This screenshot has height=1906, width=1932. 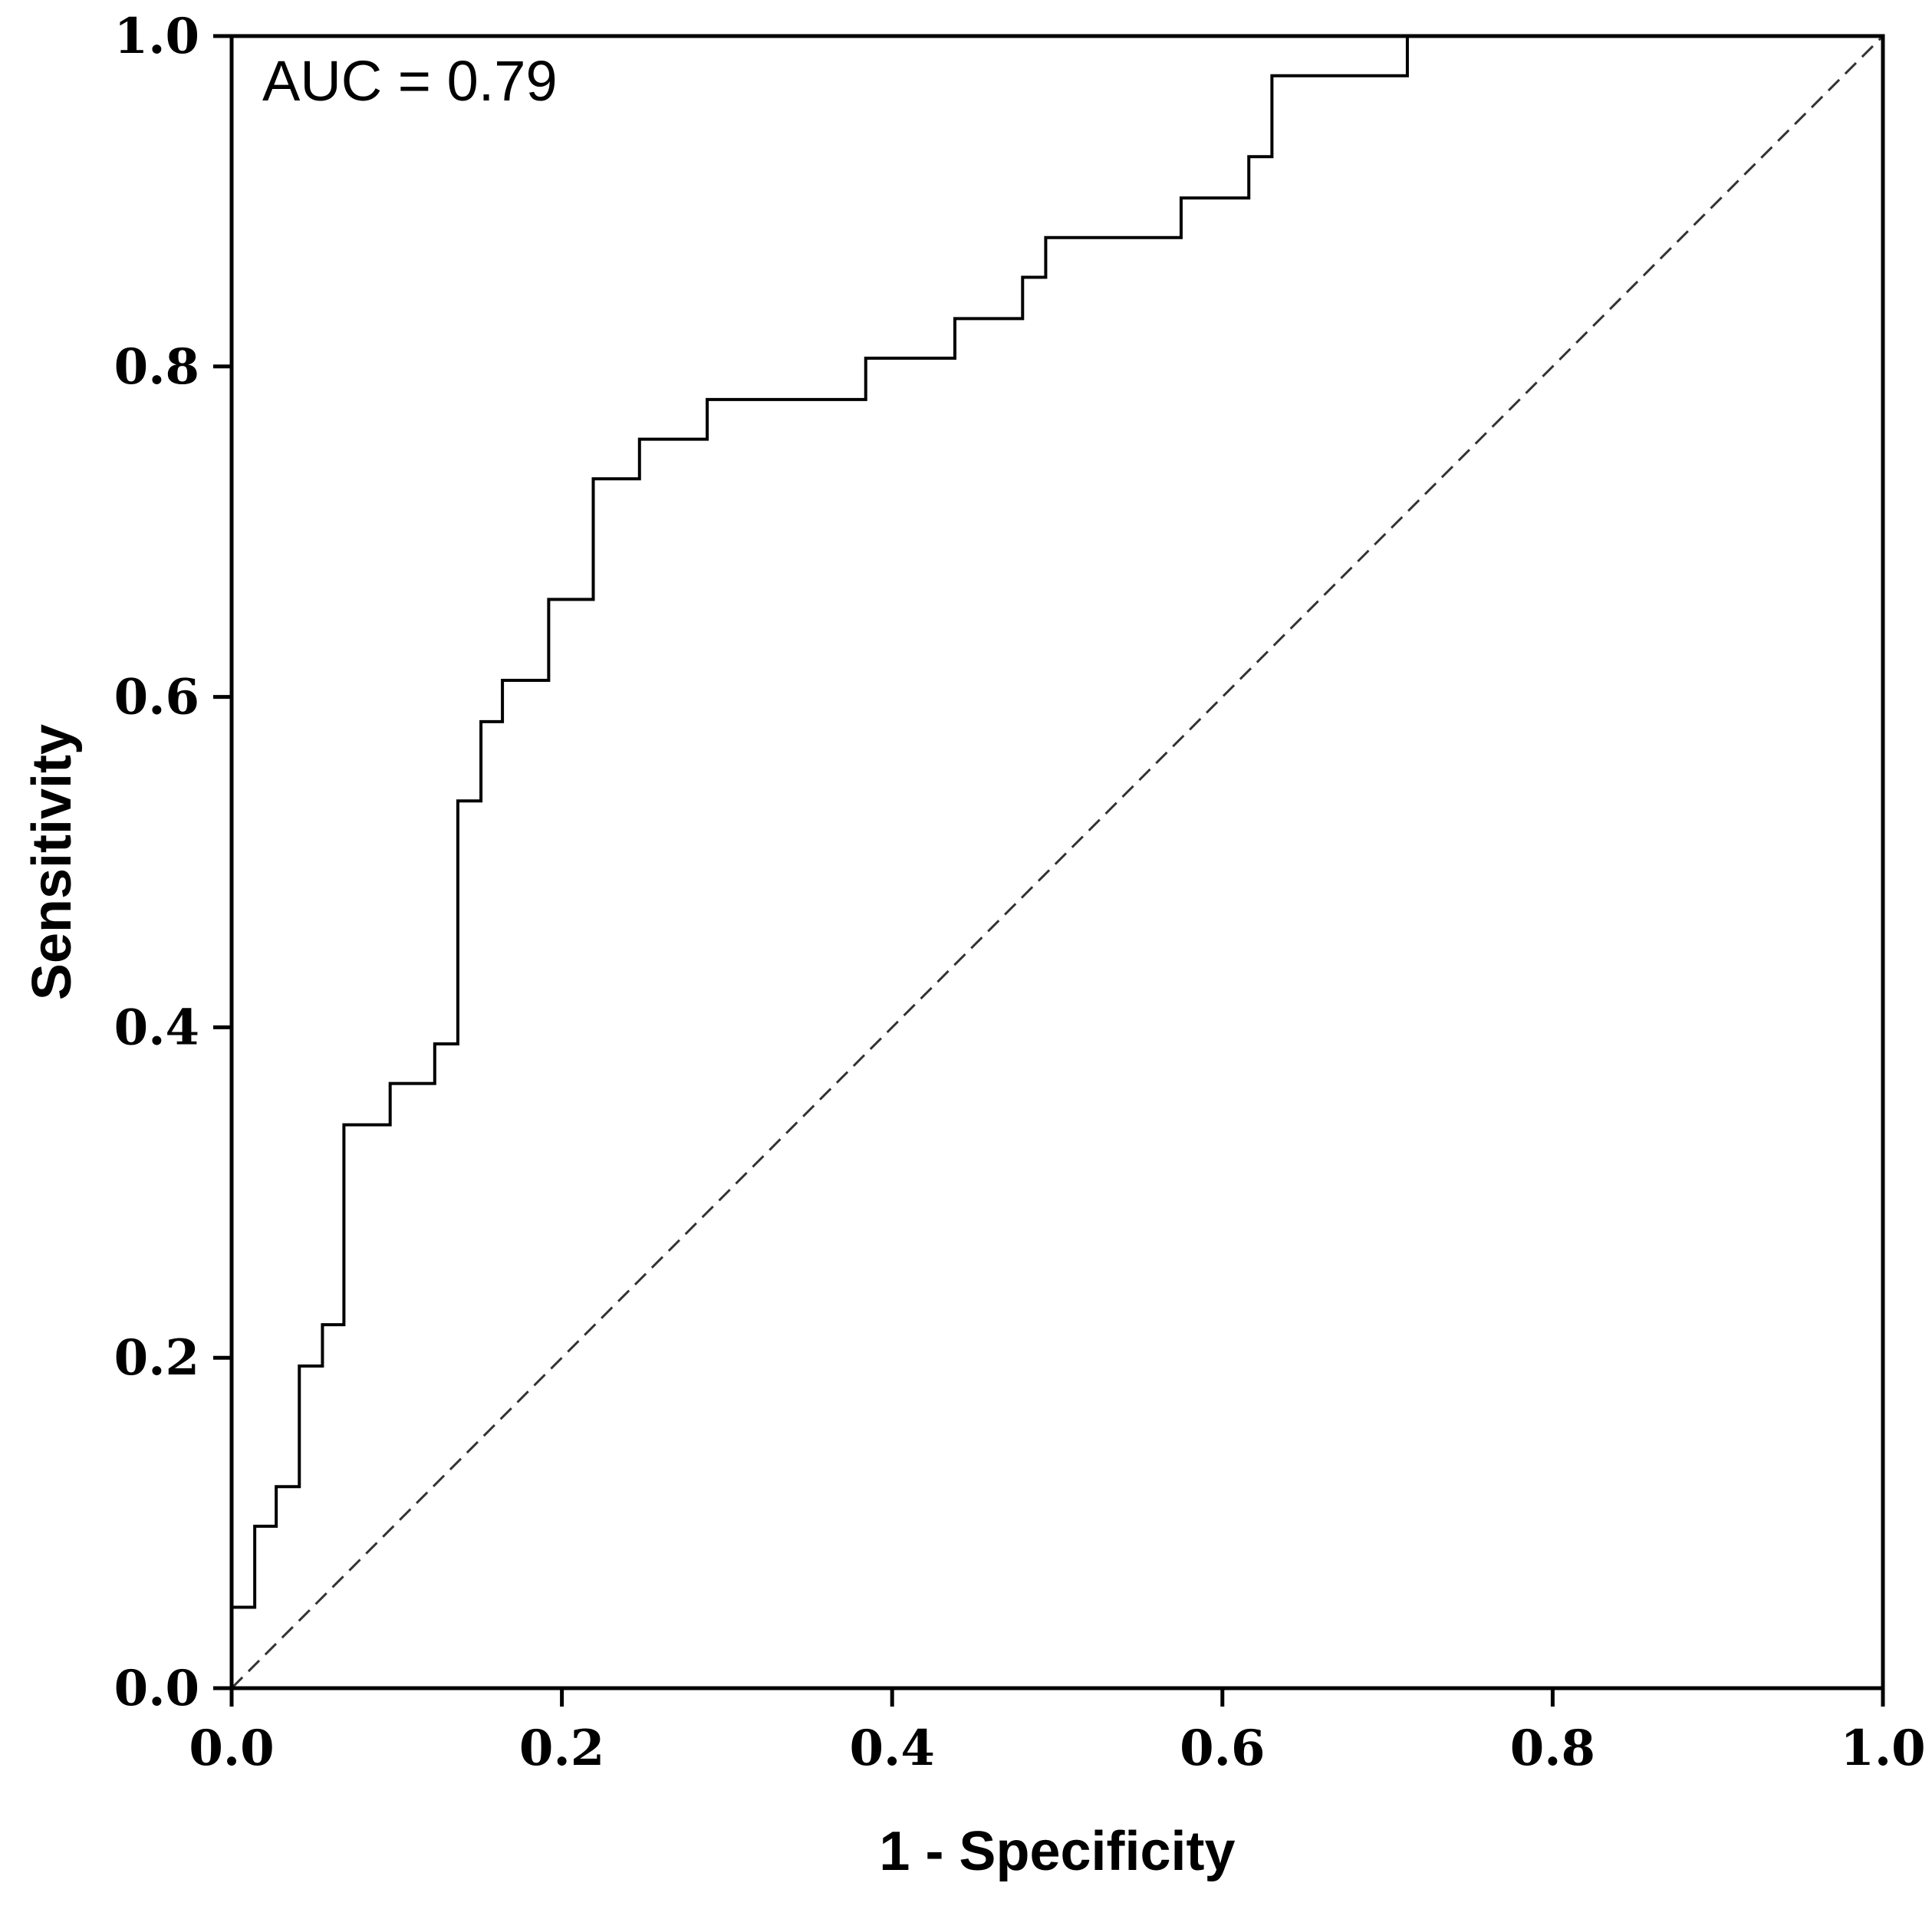 I want to click on y-tick-label: 0.2, so click(x=156, y=1358).